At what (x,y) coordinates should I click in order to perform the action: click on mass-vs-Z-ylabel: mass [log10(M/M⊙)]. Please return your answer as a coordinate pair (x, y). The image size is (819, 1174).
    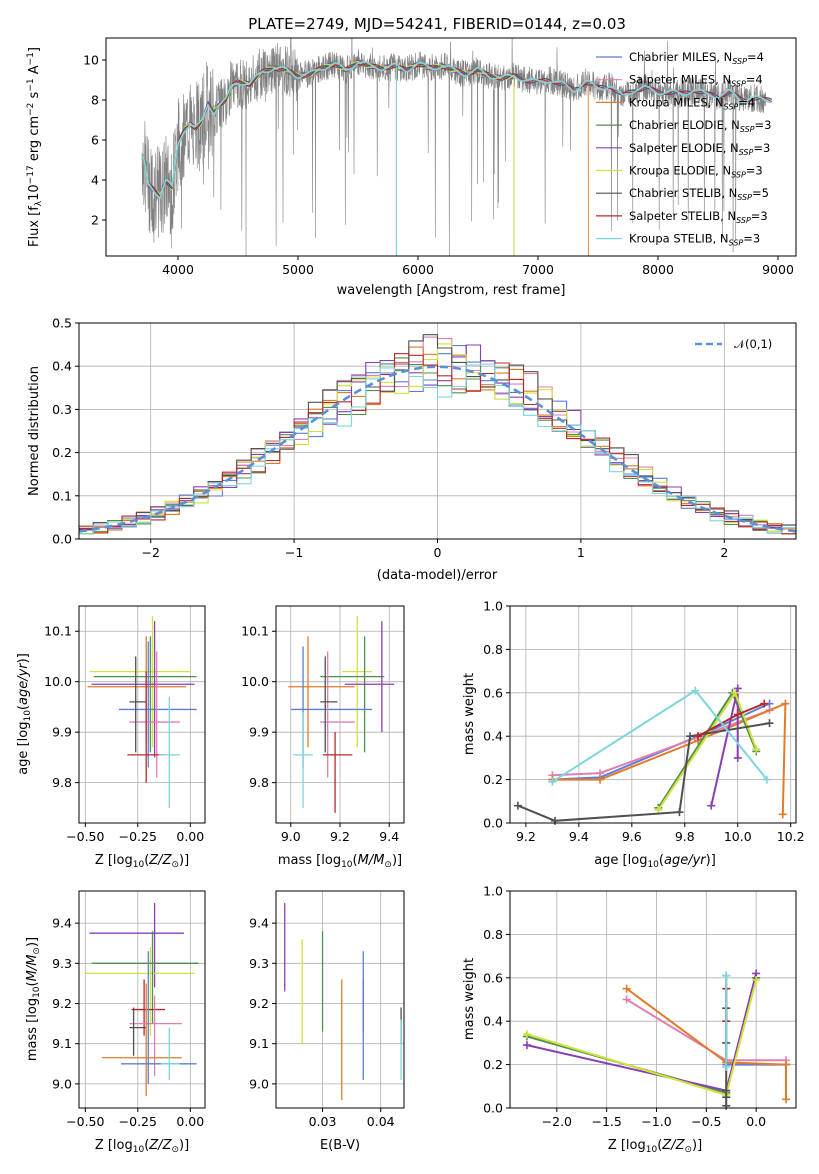
    Looking at the image, I should click on (33, 999).